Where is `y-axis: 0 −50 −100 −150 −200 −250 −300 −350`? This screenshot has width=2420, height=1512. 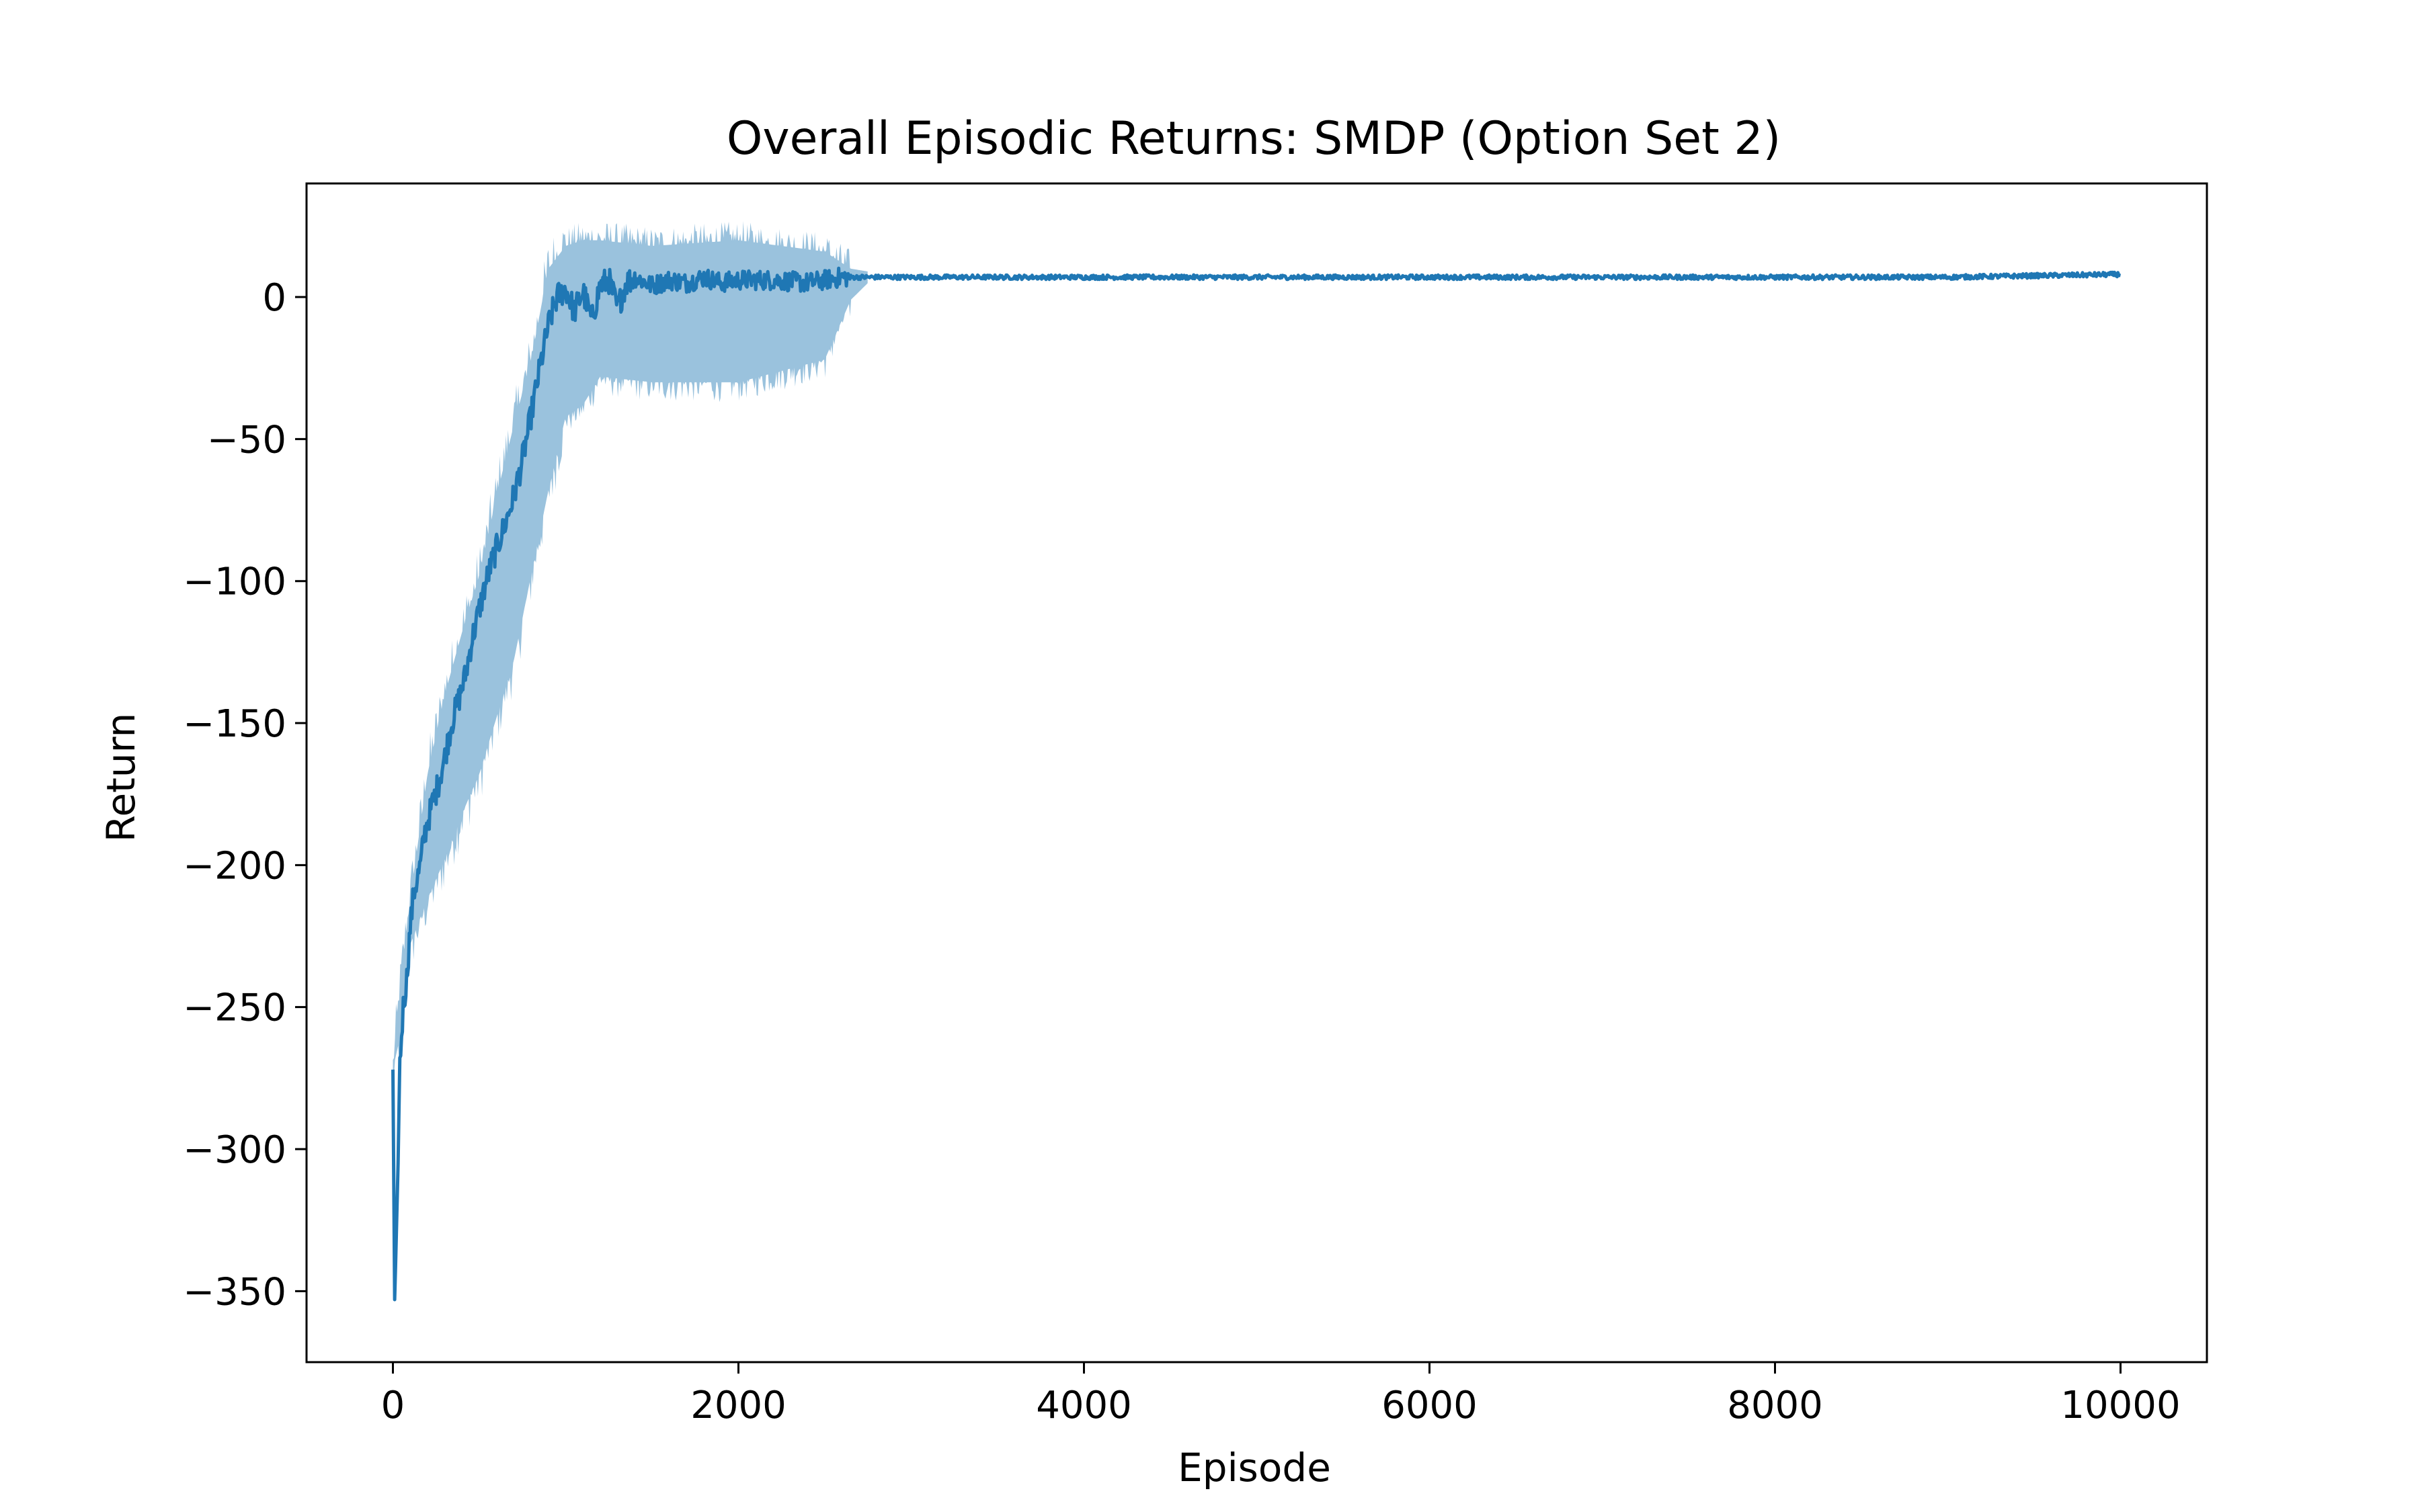
y-axis: 0 −50 −100 −150 −200 −250 −300 −350 is located at coordinates (245, 795).